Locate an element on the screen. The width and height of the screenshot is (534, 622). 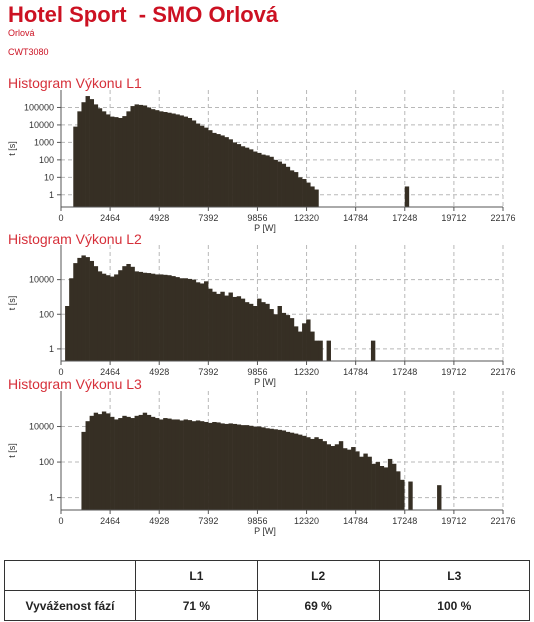
phase-balance-table: L1 L2 L3 Vyváženost fází 71 % 69 % 100 % is located at coordinates (267, 590).